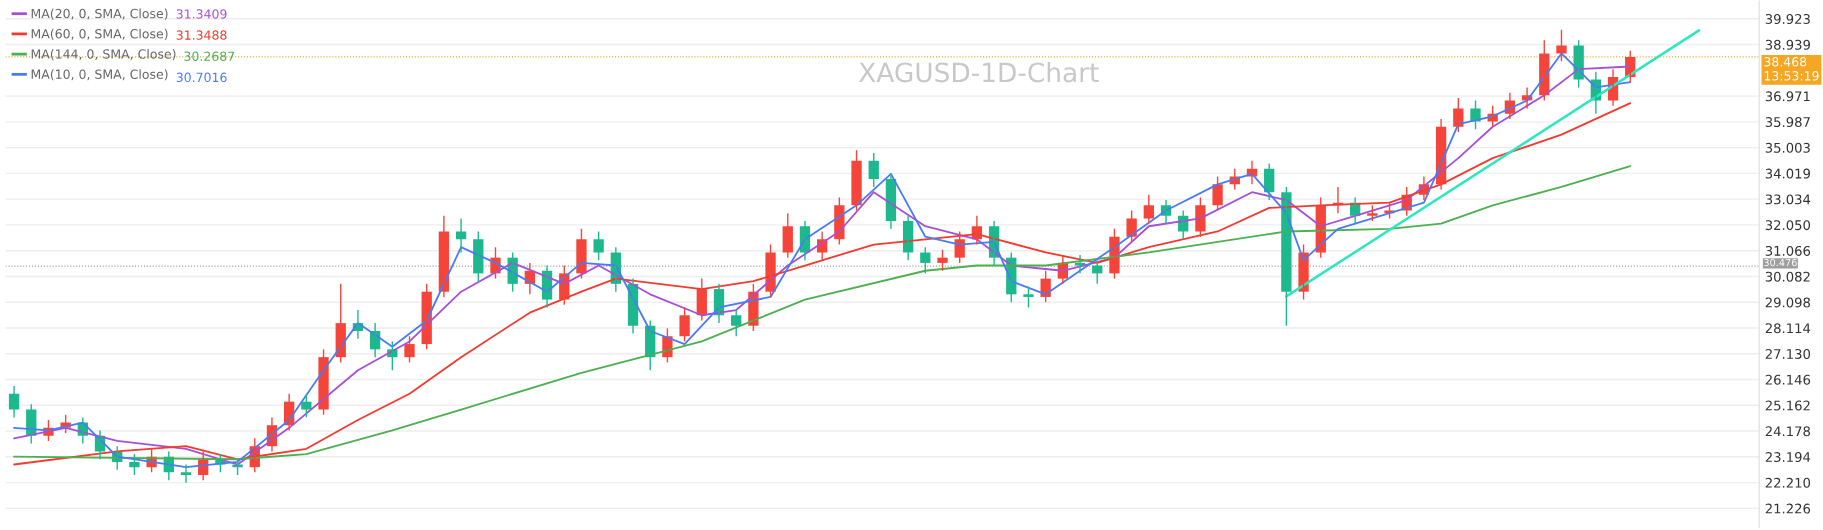 The width and height of the screenshot is (1823, 530). Describe the element at coordinates (1787, 19) in the screenshot. I see `y-tick-label: 39.923` at that location.